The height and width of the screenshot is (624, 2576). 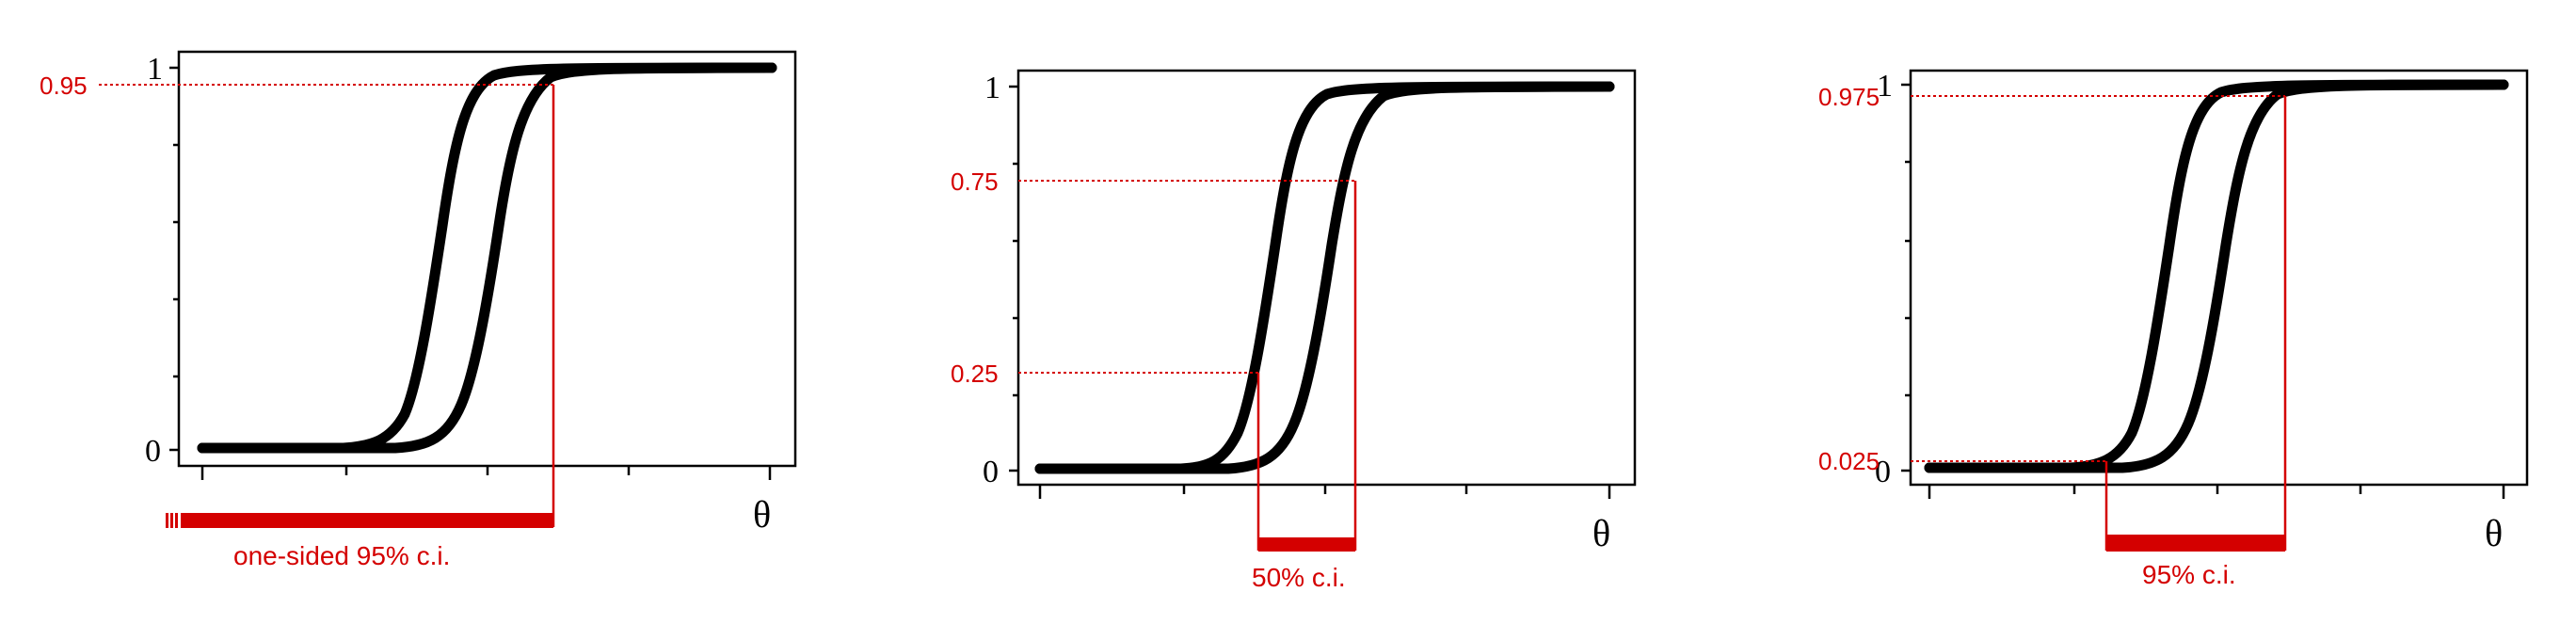 What do you see at coordinates (172, 520) in the screenshot?
I see `interval-open-end` at bounding box center [172, 520].